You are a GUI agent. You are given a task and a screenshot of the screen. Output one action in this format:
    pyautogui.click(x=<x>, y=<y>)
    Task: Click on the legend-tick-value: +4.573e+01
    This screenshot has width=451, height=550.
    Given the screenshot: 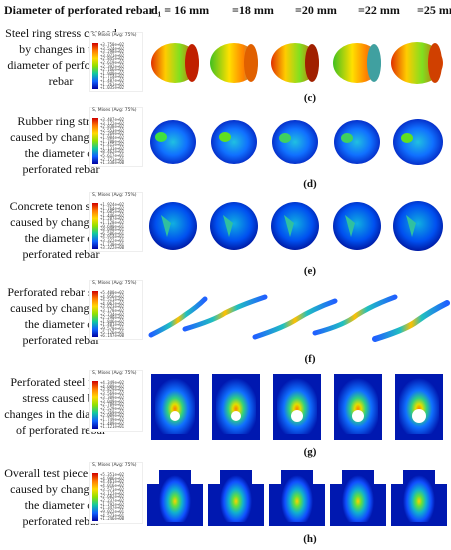 What is the action you would take?
    pyautogui.click(x=112, y=515)
    